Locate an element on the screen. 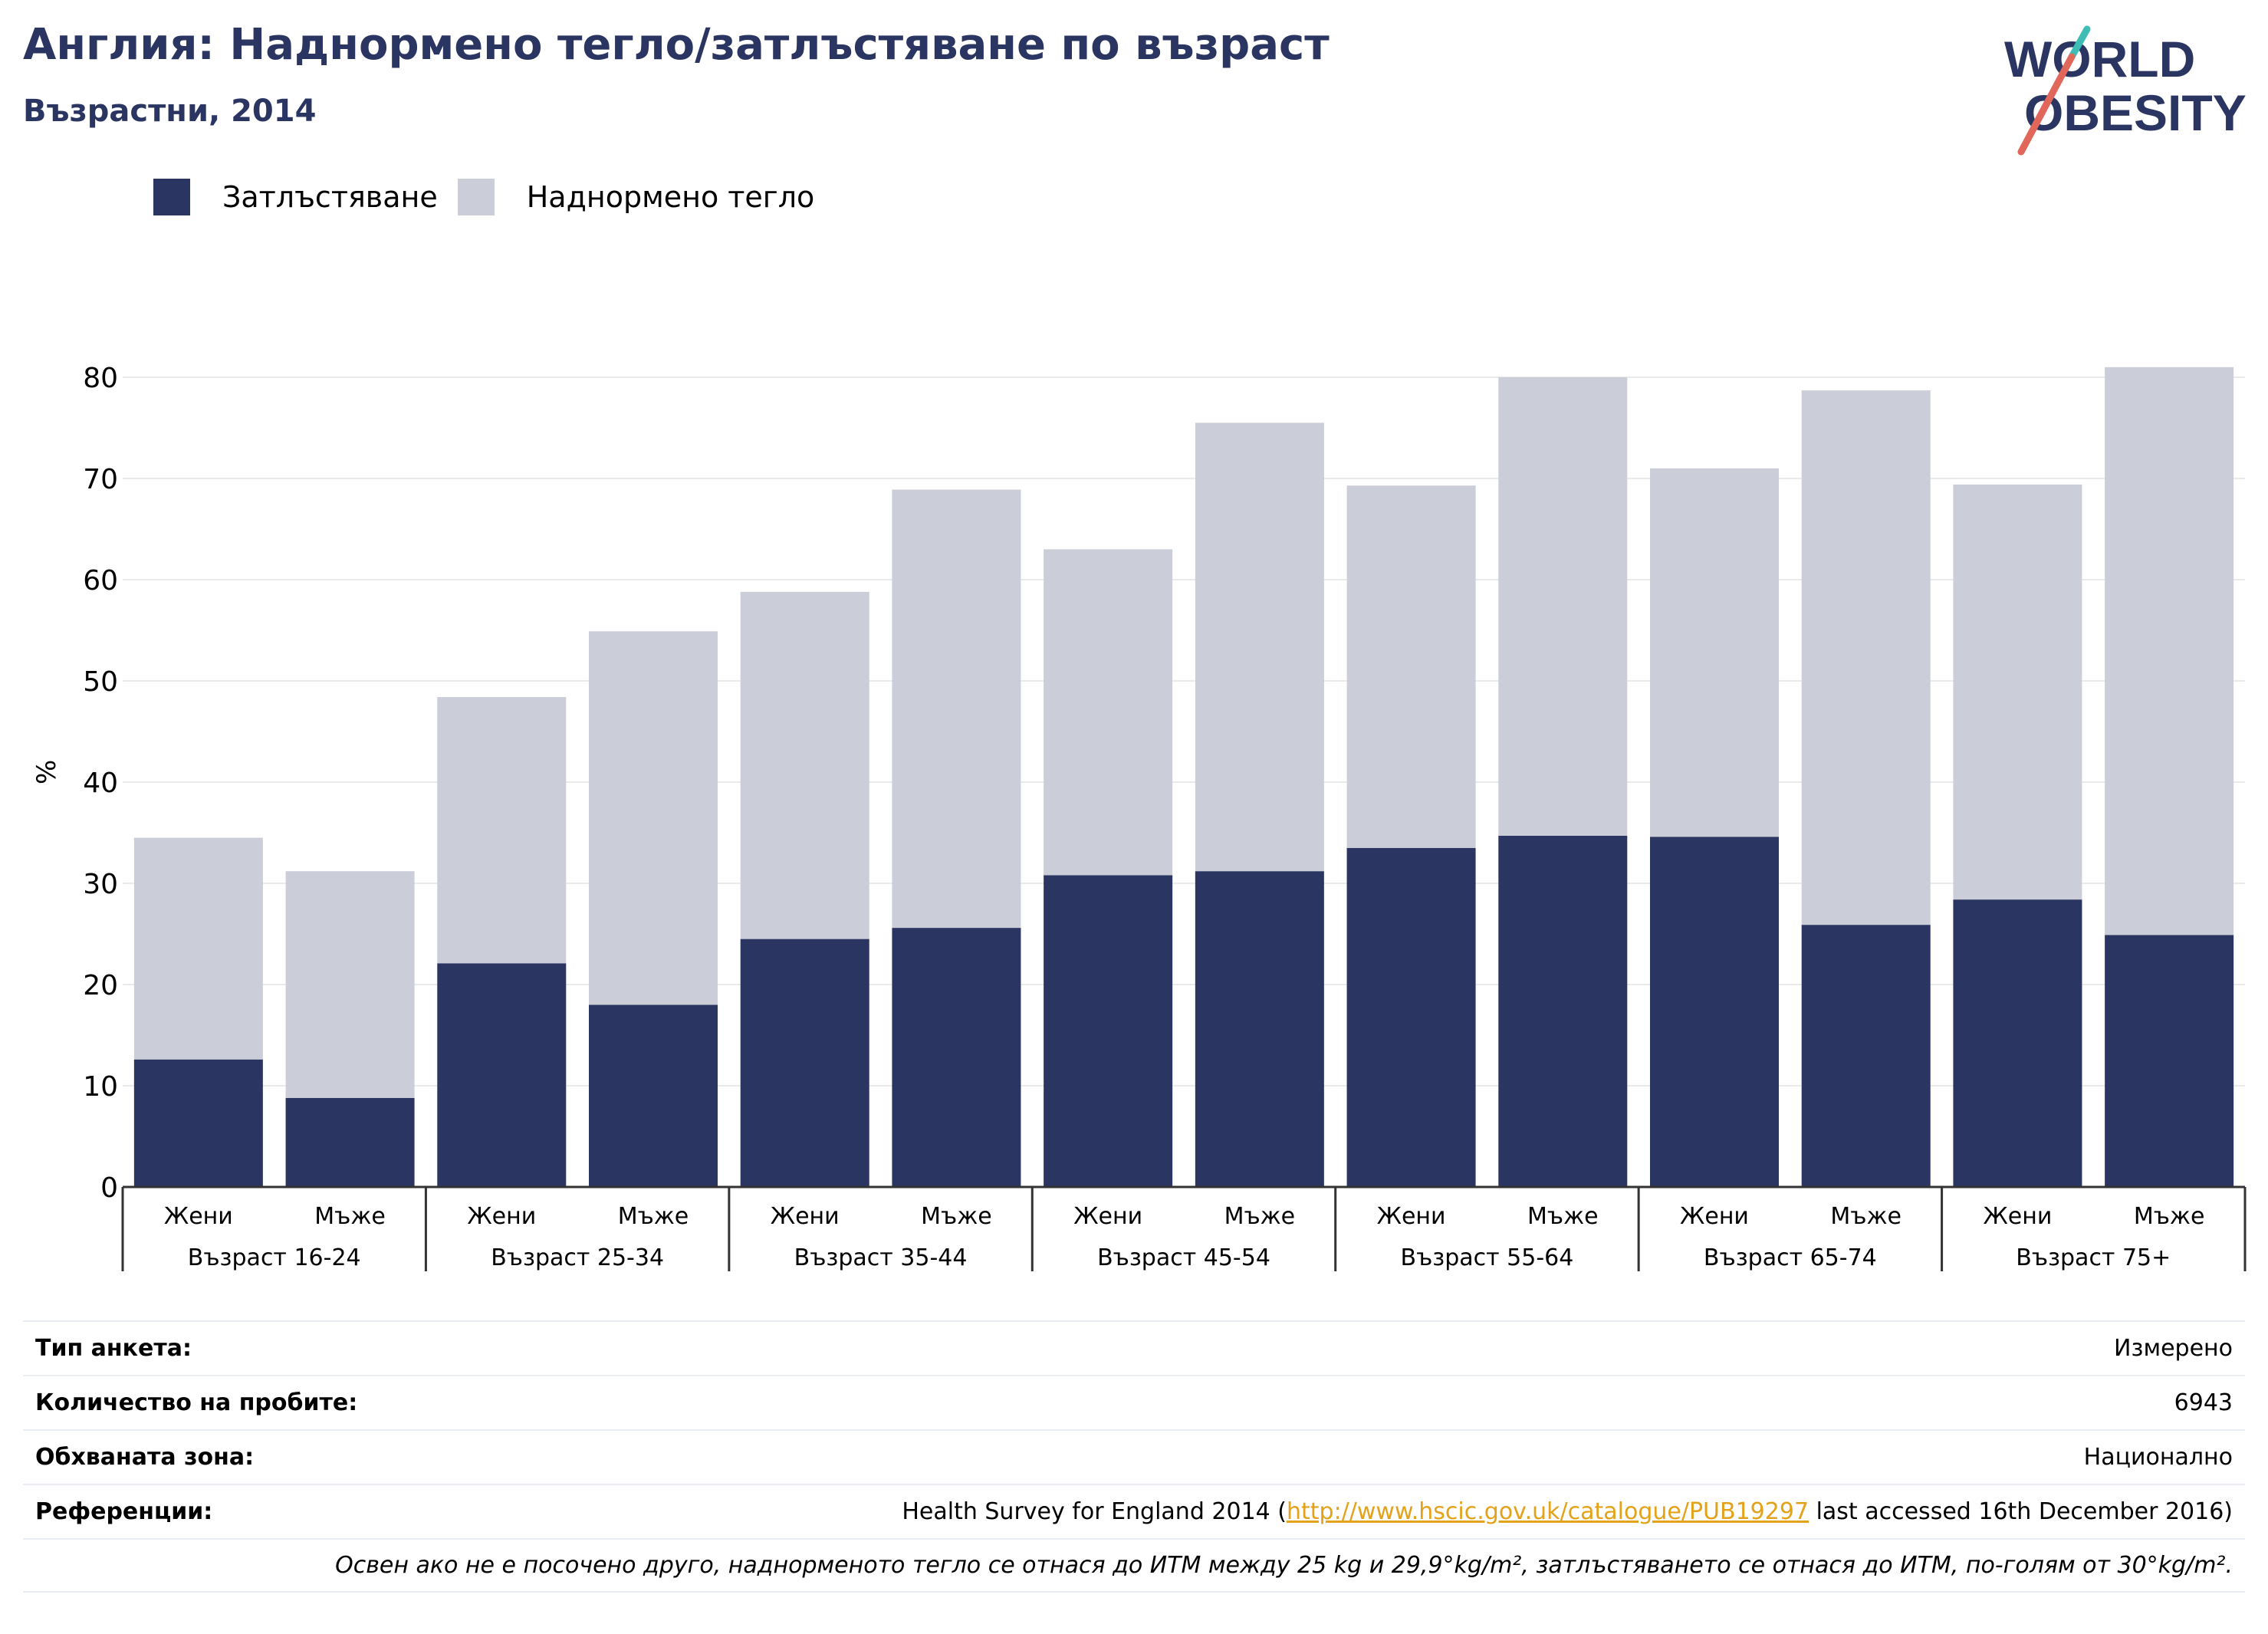  x-group-label: Възраст 55-64 is located at coordinates (1487, 1258).